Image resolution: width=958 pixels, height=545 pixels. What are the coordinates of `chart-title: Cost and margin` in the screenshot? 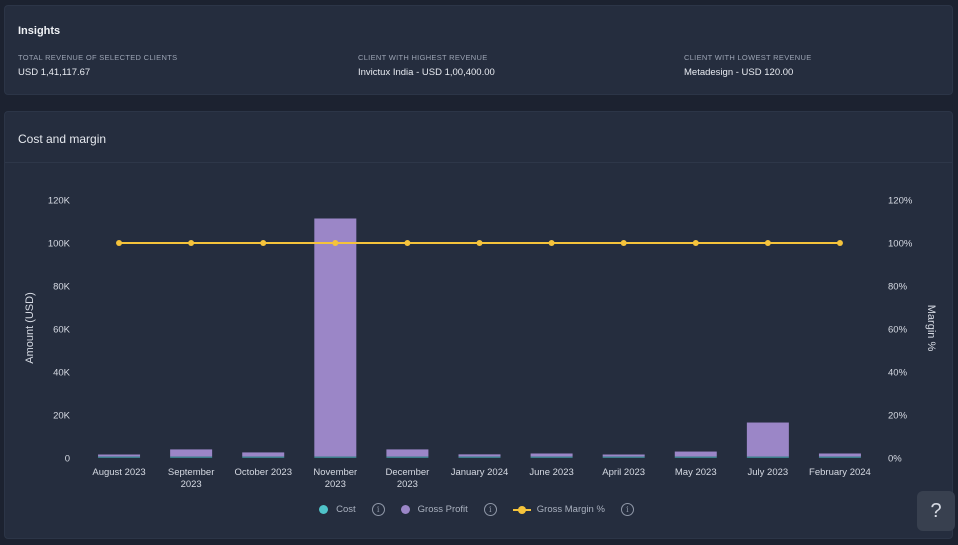 It's located at (62, 139).